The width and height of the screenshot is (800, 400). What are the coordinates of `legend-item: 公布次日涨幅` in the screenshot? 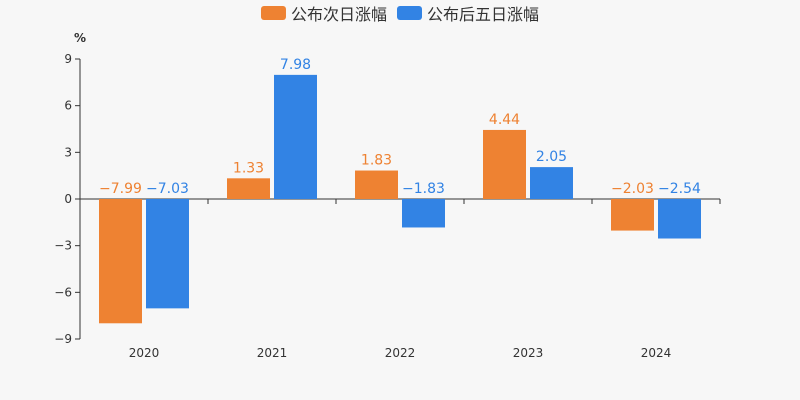 It's located at (323, 14).